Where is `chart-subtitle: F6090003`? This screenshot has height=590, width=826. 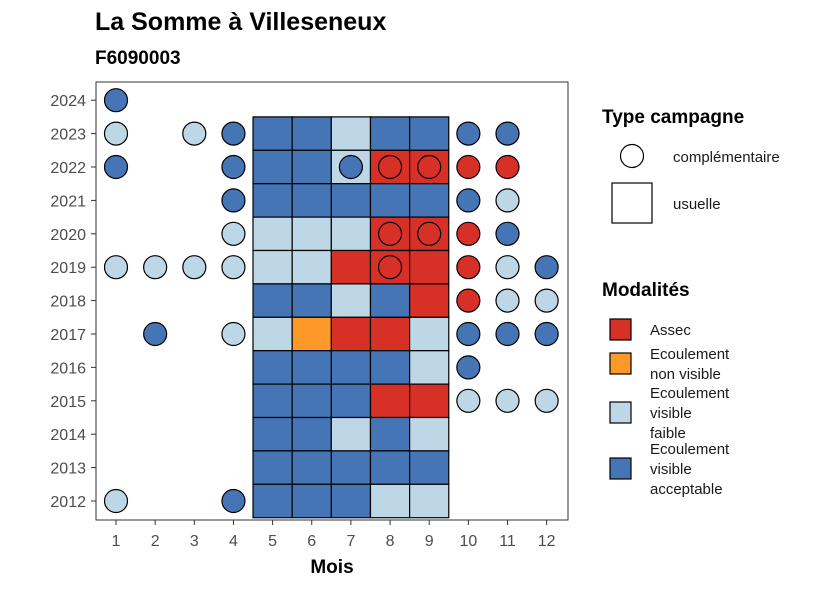
chart-subtitle: F6090003 is located at coordinates (138, 58).